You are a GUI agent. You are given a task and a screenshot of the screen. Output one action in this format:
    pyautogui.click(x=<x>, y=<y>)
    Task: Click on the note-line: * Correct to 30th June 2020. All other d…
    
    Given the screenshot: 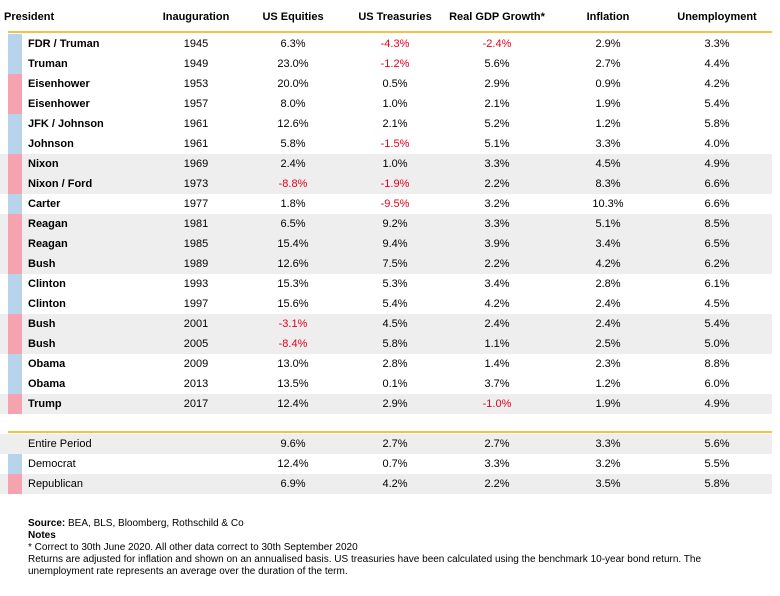 What is the action you would take?
    pyautogui.click(x=193, y=547)
    